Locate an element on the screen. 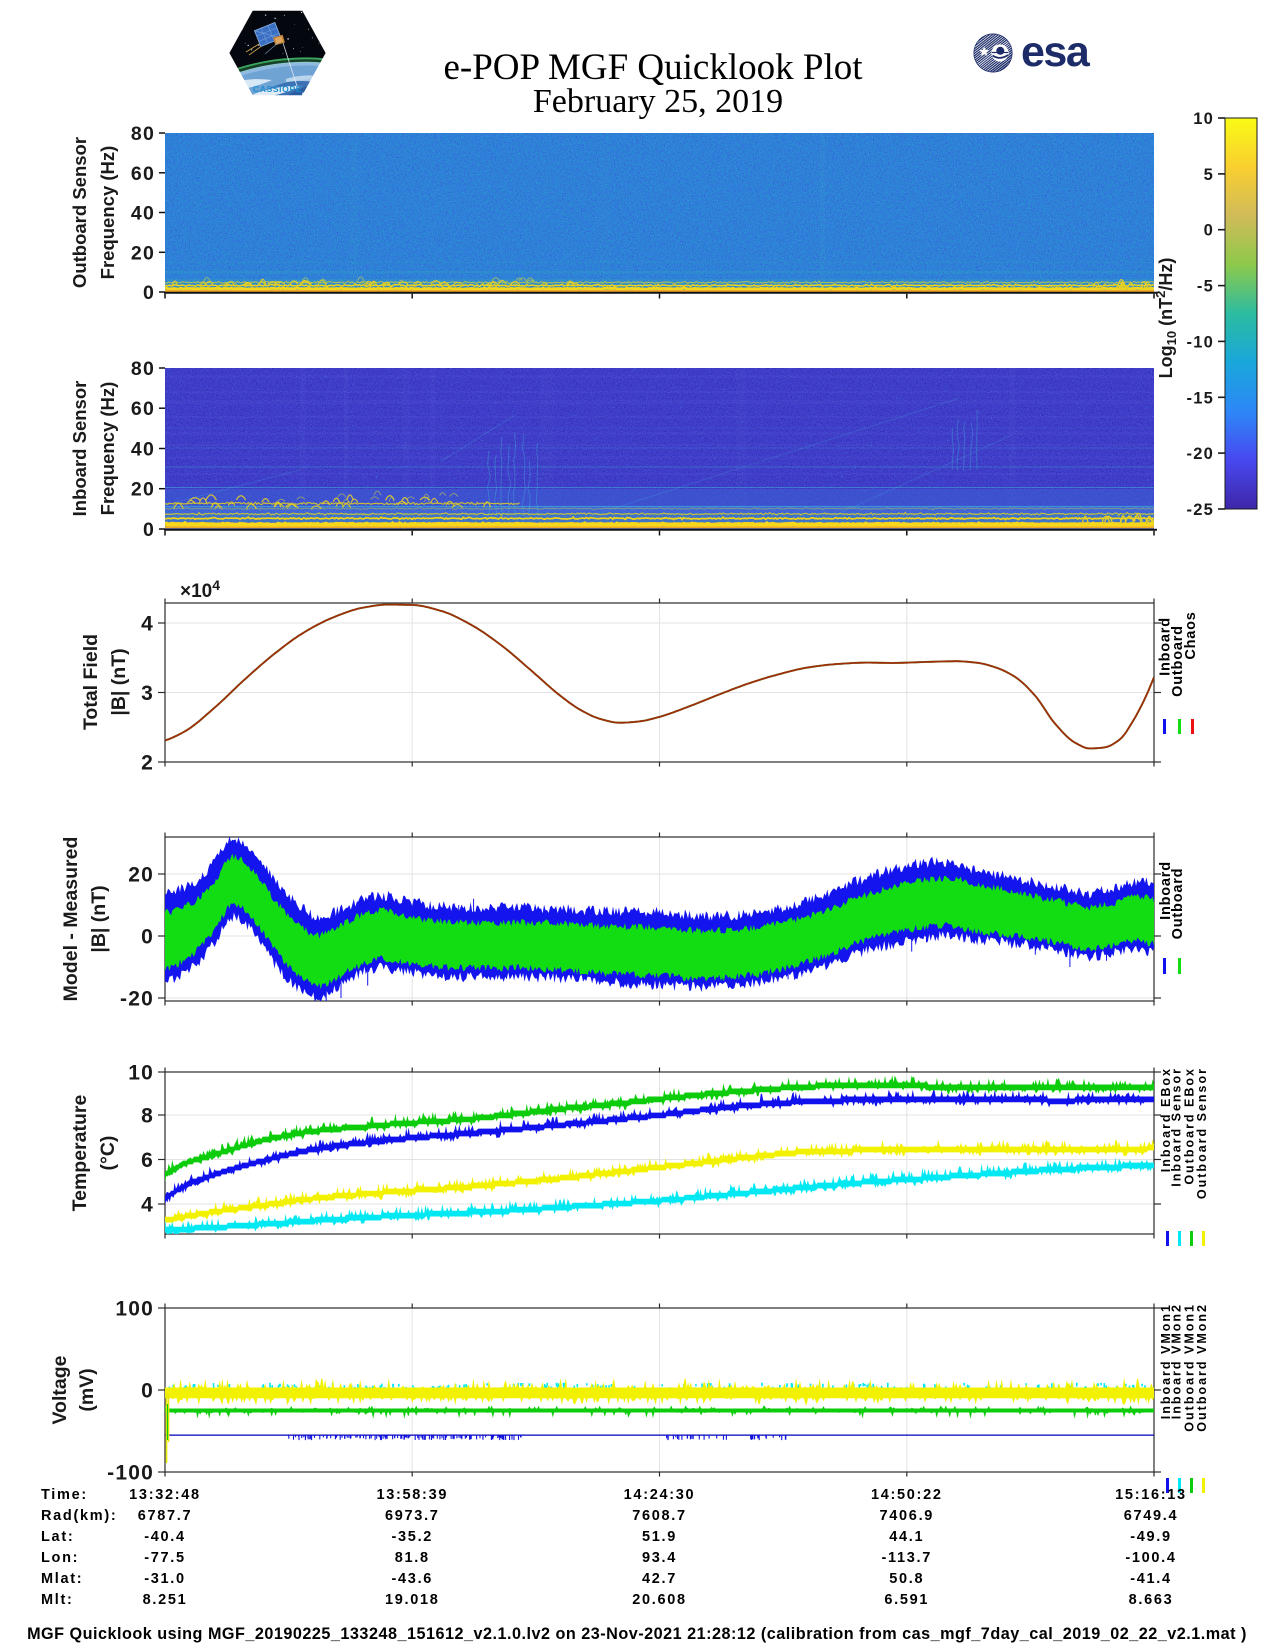 This screenshot has width=1275, height=1650. svg-text: Mlat: is located at coordinates (62, 1579).